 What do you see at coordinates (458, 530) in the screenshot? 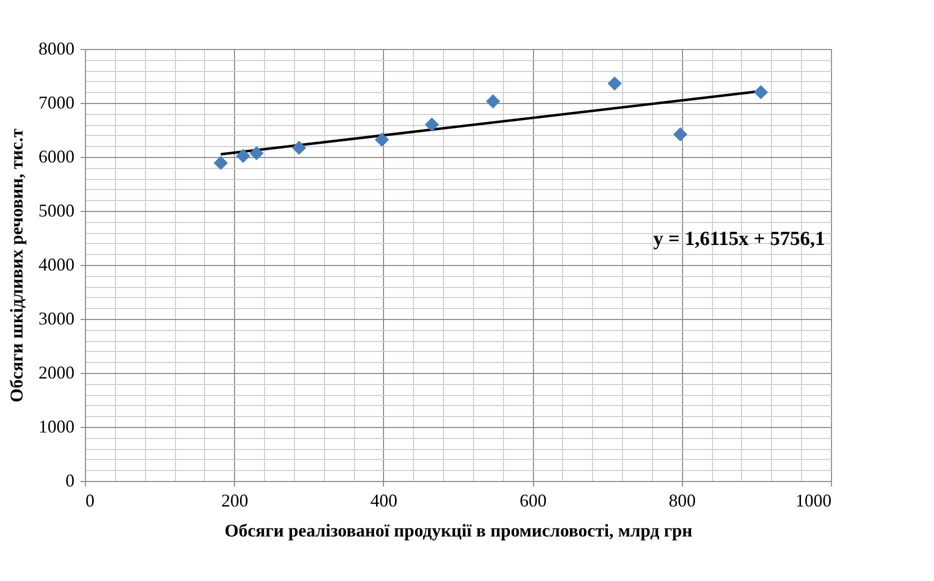
I see `x-axis-title: Обсяги реалізованої продукції в промисловості, млрд грн` at bounding box center [458, 530].